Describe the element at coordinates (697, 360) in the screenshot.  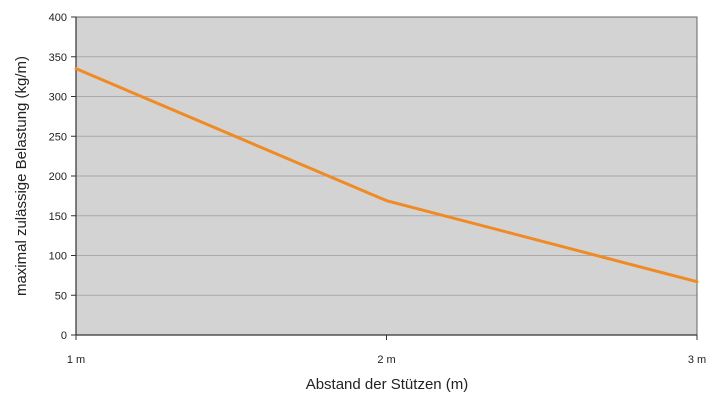
I see `x-tick-label: 3 m` at that location.